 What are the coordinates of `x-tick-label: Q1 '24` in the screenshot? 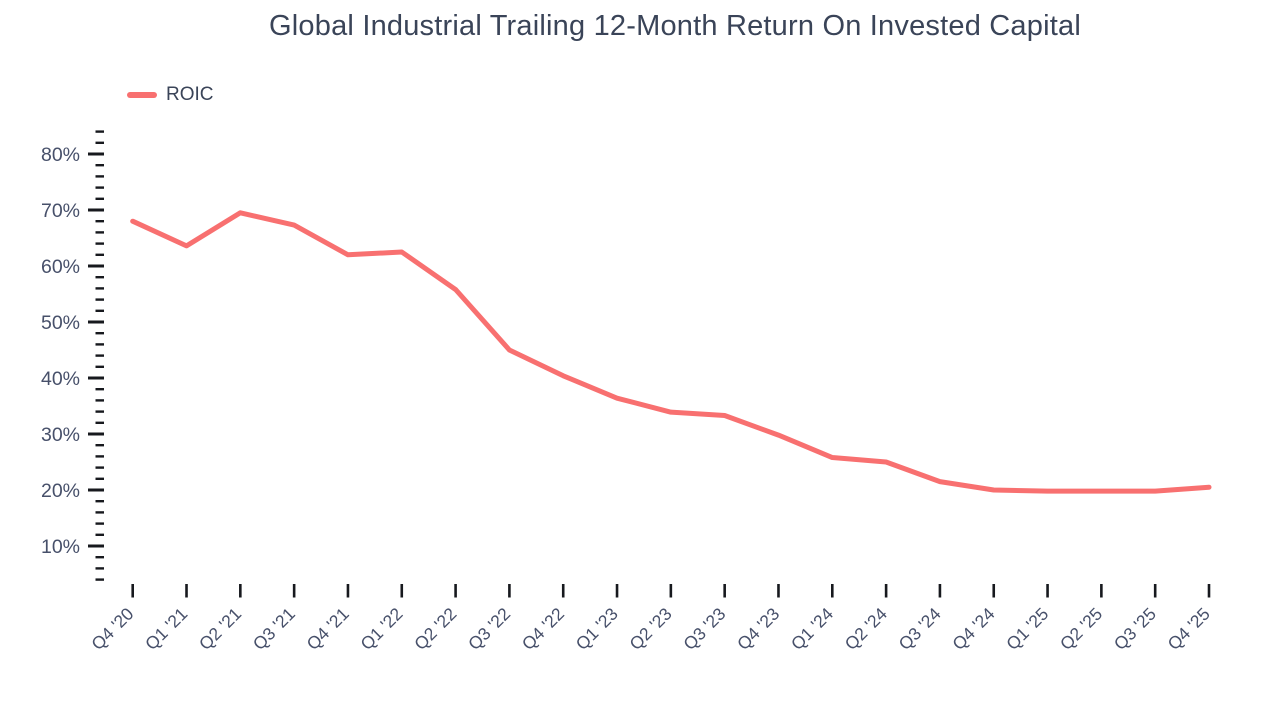 It's located at (812, 628).